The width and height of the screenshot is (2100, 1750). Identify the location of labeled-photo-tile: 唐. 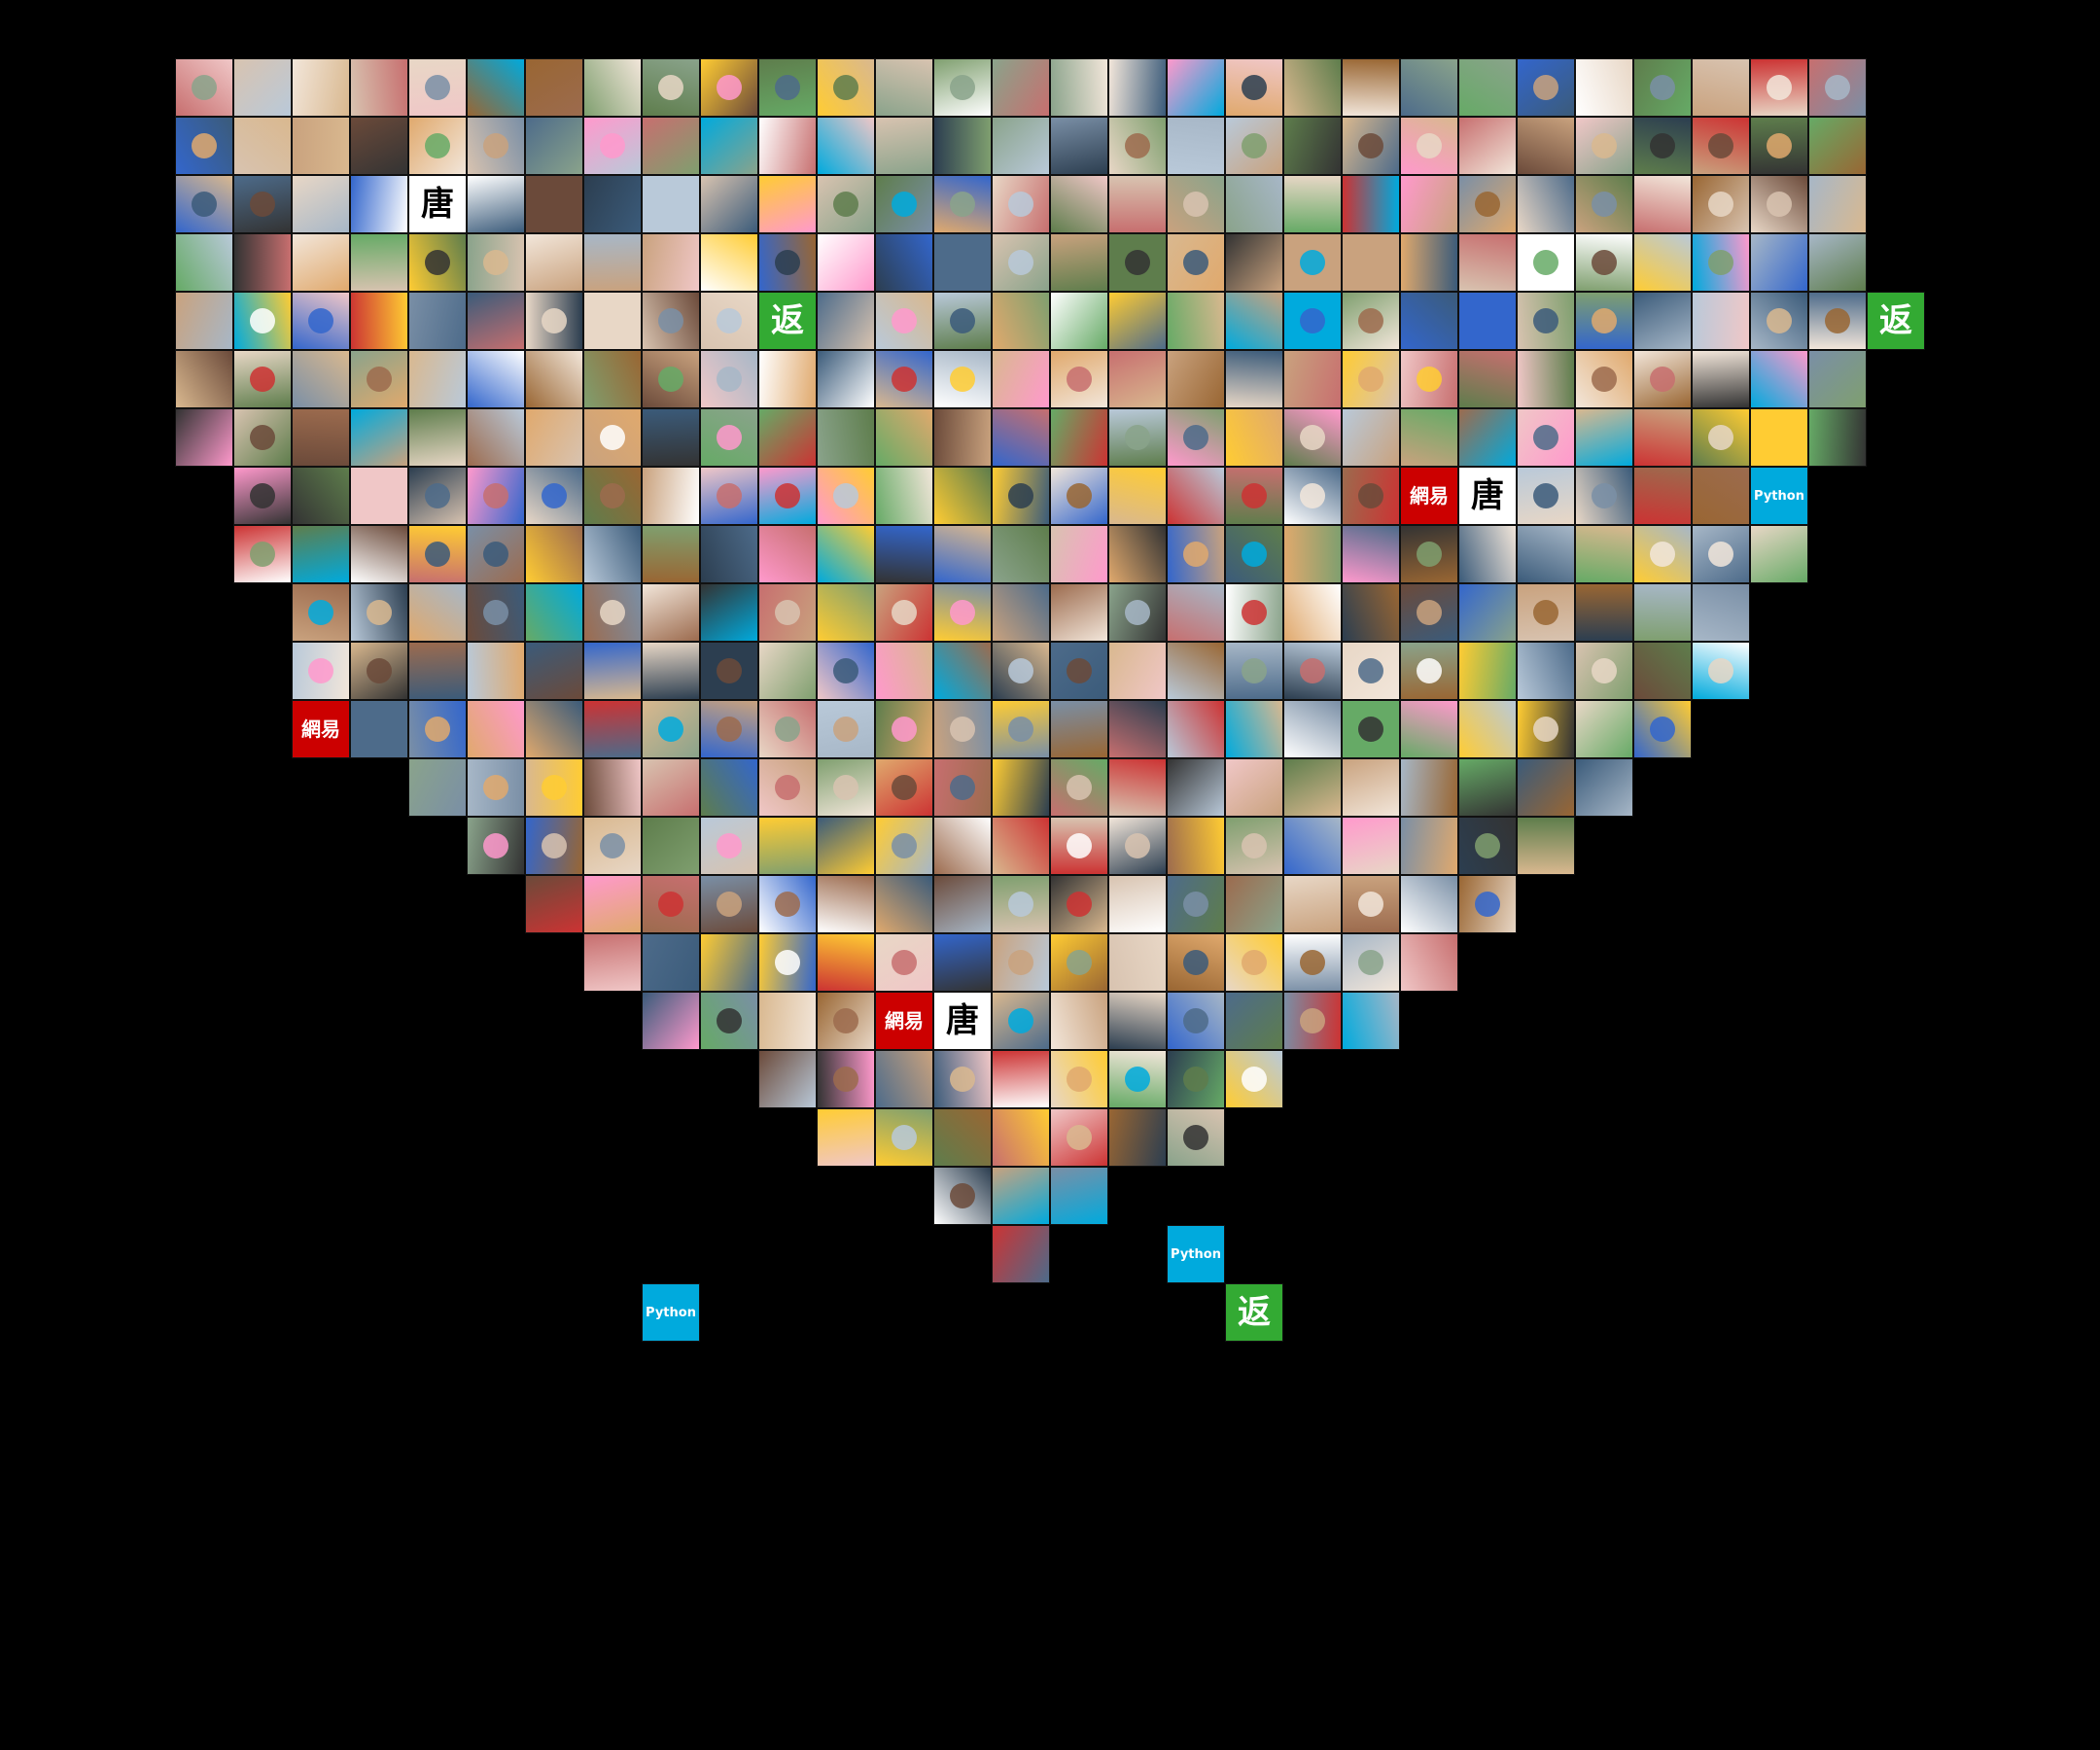
(1487, 496).